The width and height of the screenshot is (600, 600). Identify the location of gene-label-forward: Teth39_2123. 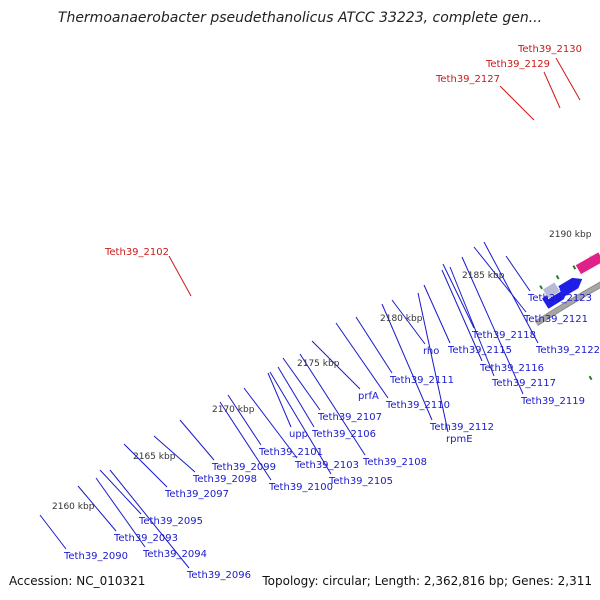
(559, 298).